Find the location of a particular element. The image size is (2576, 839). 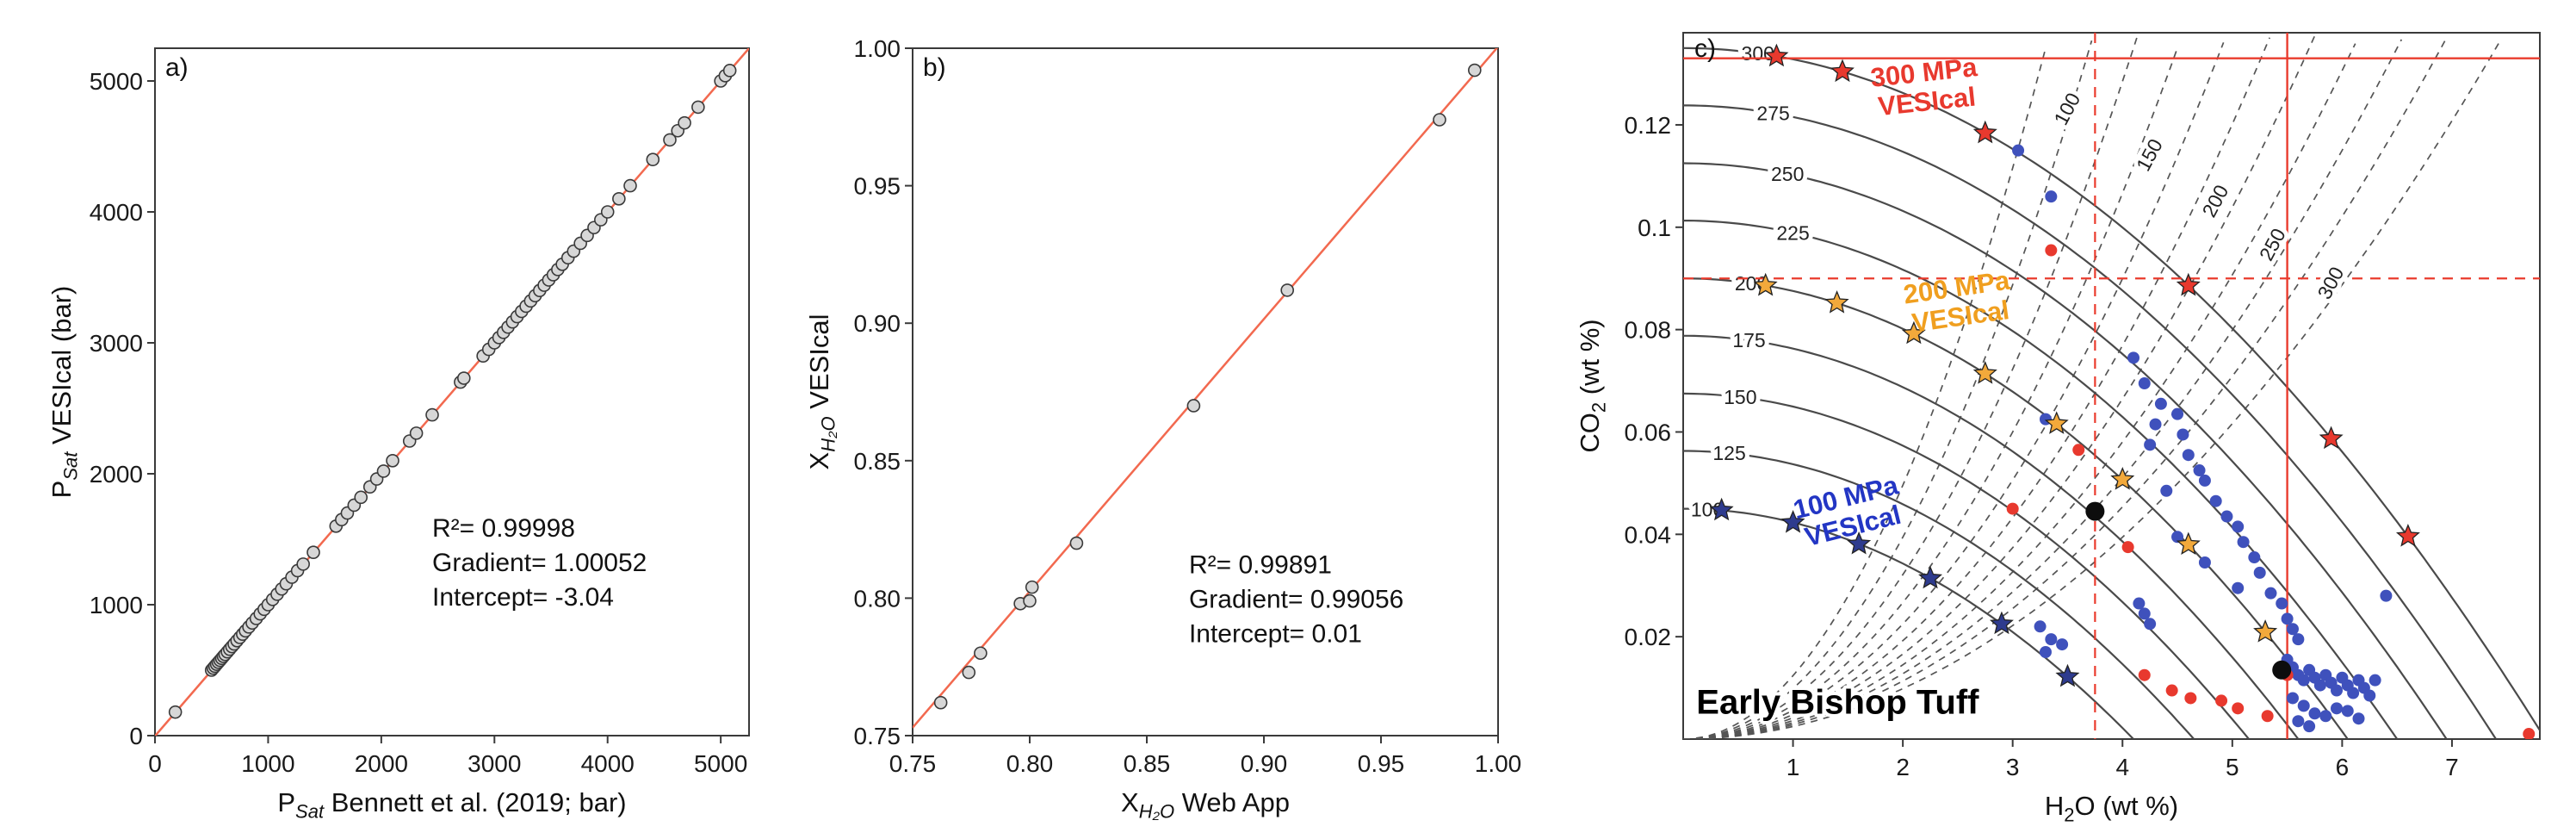

isopleth-curve is located at coordinates (1911, 386).